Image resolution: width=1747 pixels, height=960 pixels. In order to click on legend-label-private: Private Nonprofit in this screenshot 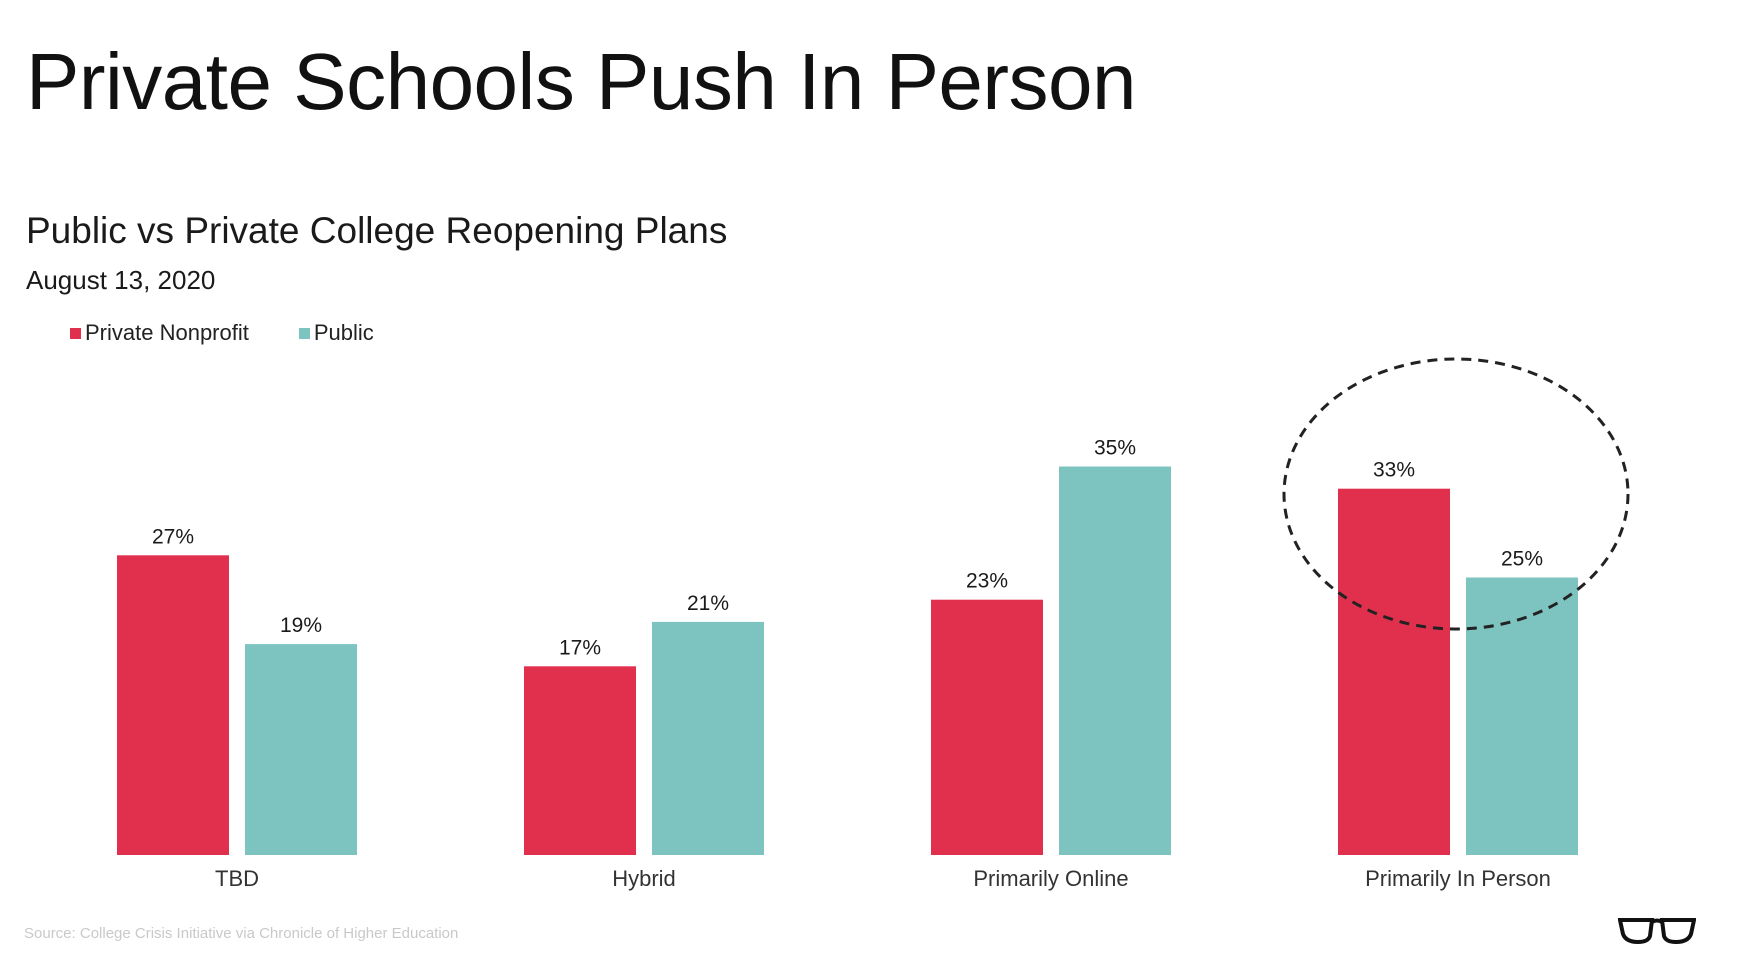, I will do `click(167, 332)`.